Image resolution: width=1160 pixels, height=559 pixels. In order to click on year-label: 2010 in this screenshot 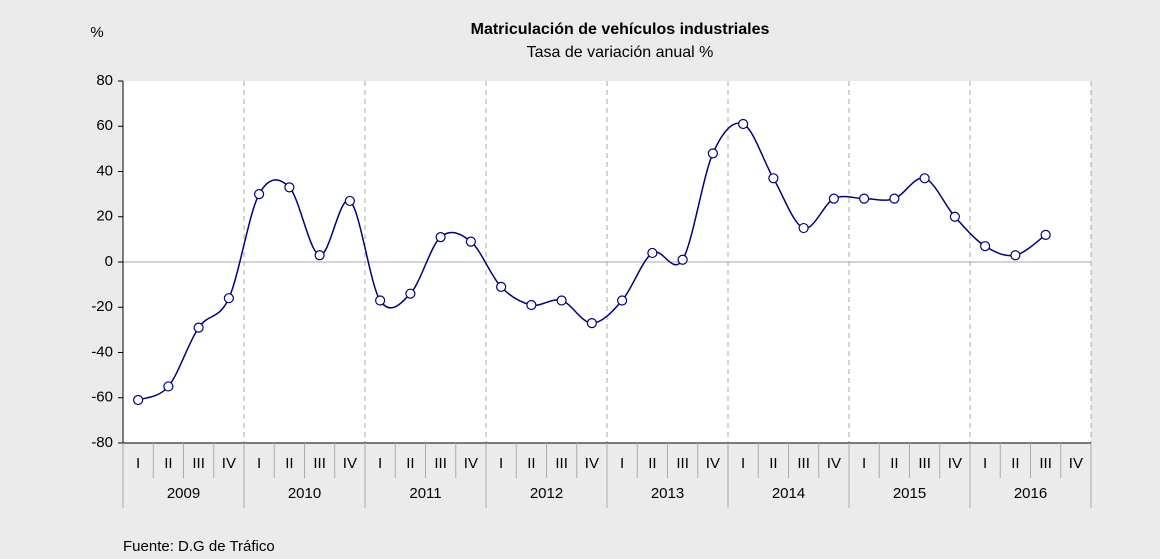, I will do `click(304, 493)`.